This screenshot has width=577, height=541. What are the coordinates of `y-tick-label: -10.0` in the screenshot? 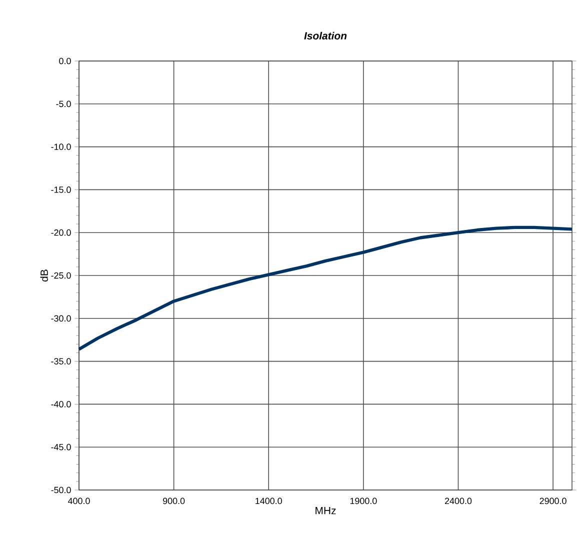 It's located at (61, 147).